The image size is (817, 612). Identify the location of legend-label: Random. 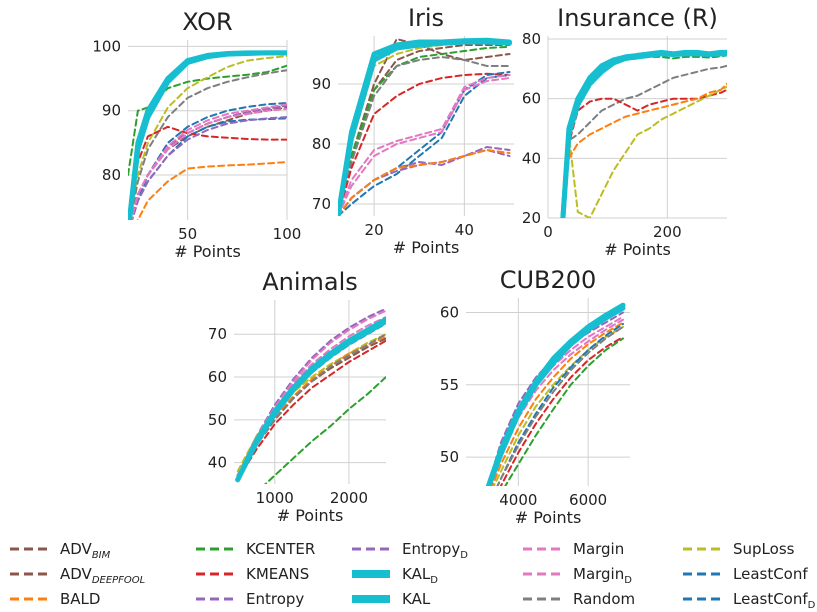
(604, 599).